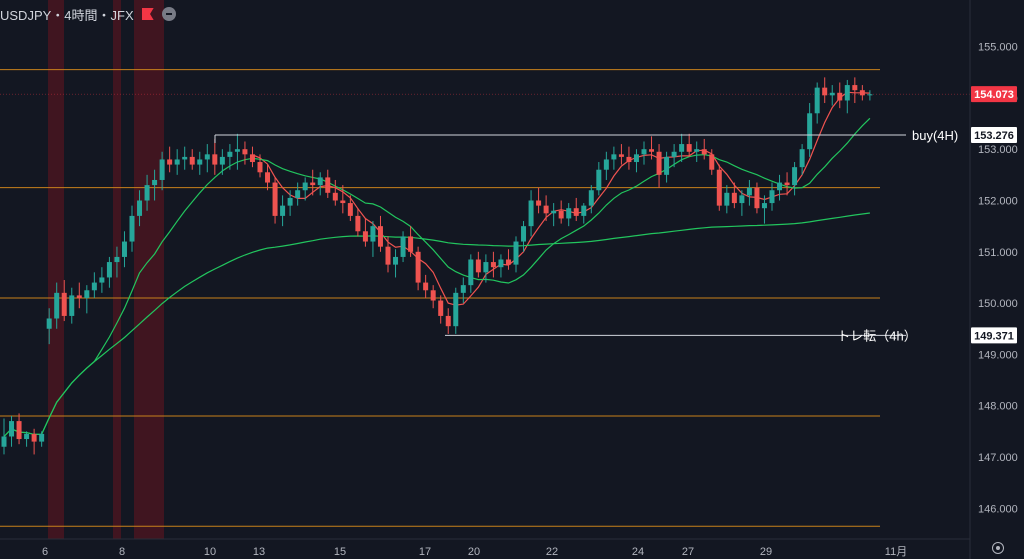 Image resolution: width=1024 pixels, height=559 pixels. I want to click on symbol-title: USDJPY・4時間・JFX, so click(67, 15).